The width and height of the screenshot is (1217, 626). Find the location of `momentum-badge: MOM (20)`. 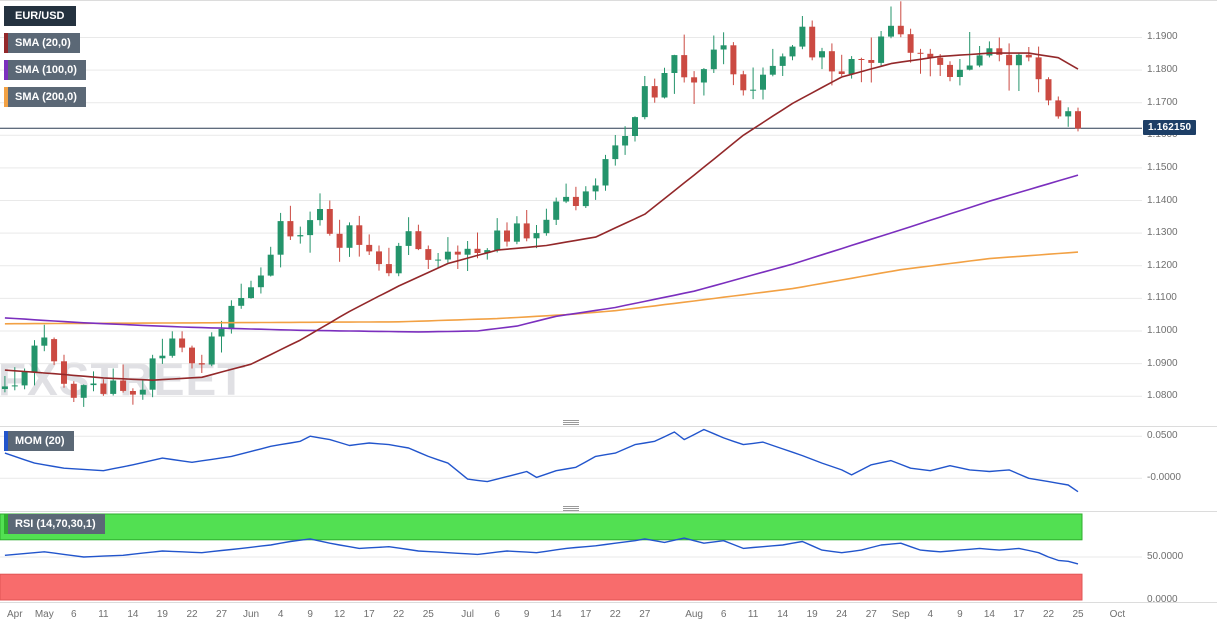

momentum-badge: MOM (20) is located at coordinates (39, 441).